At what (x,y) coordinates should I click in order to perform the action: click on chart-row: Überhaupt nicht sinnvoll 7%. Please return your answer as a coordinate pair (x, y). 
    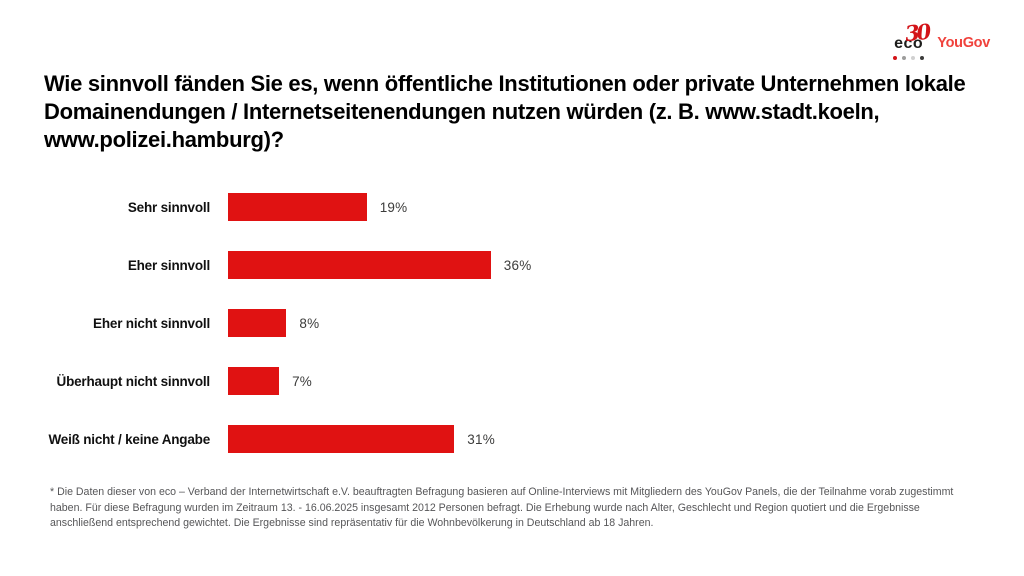
    Looking at the image, I should click on (513, 381).